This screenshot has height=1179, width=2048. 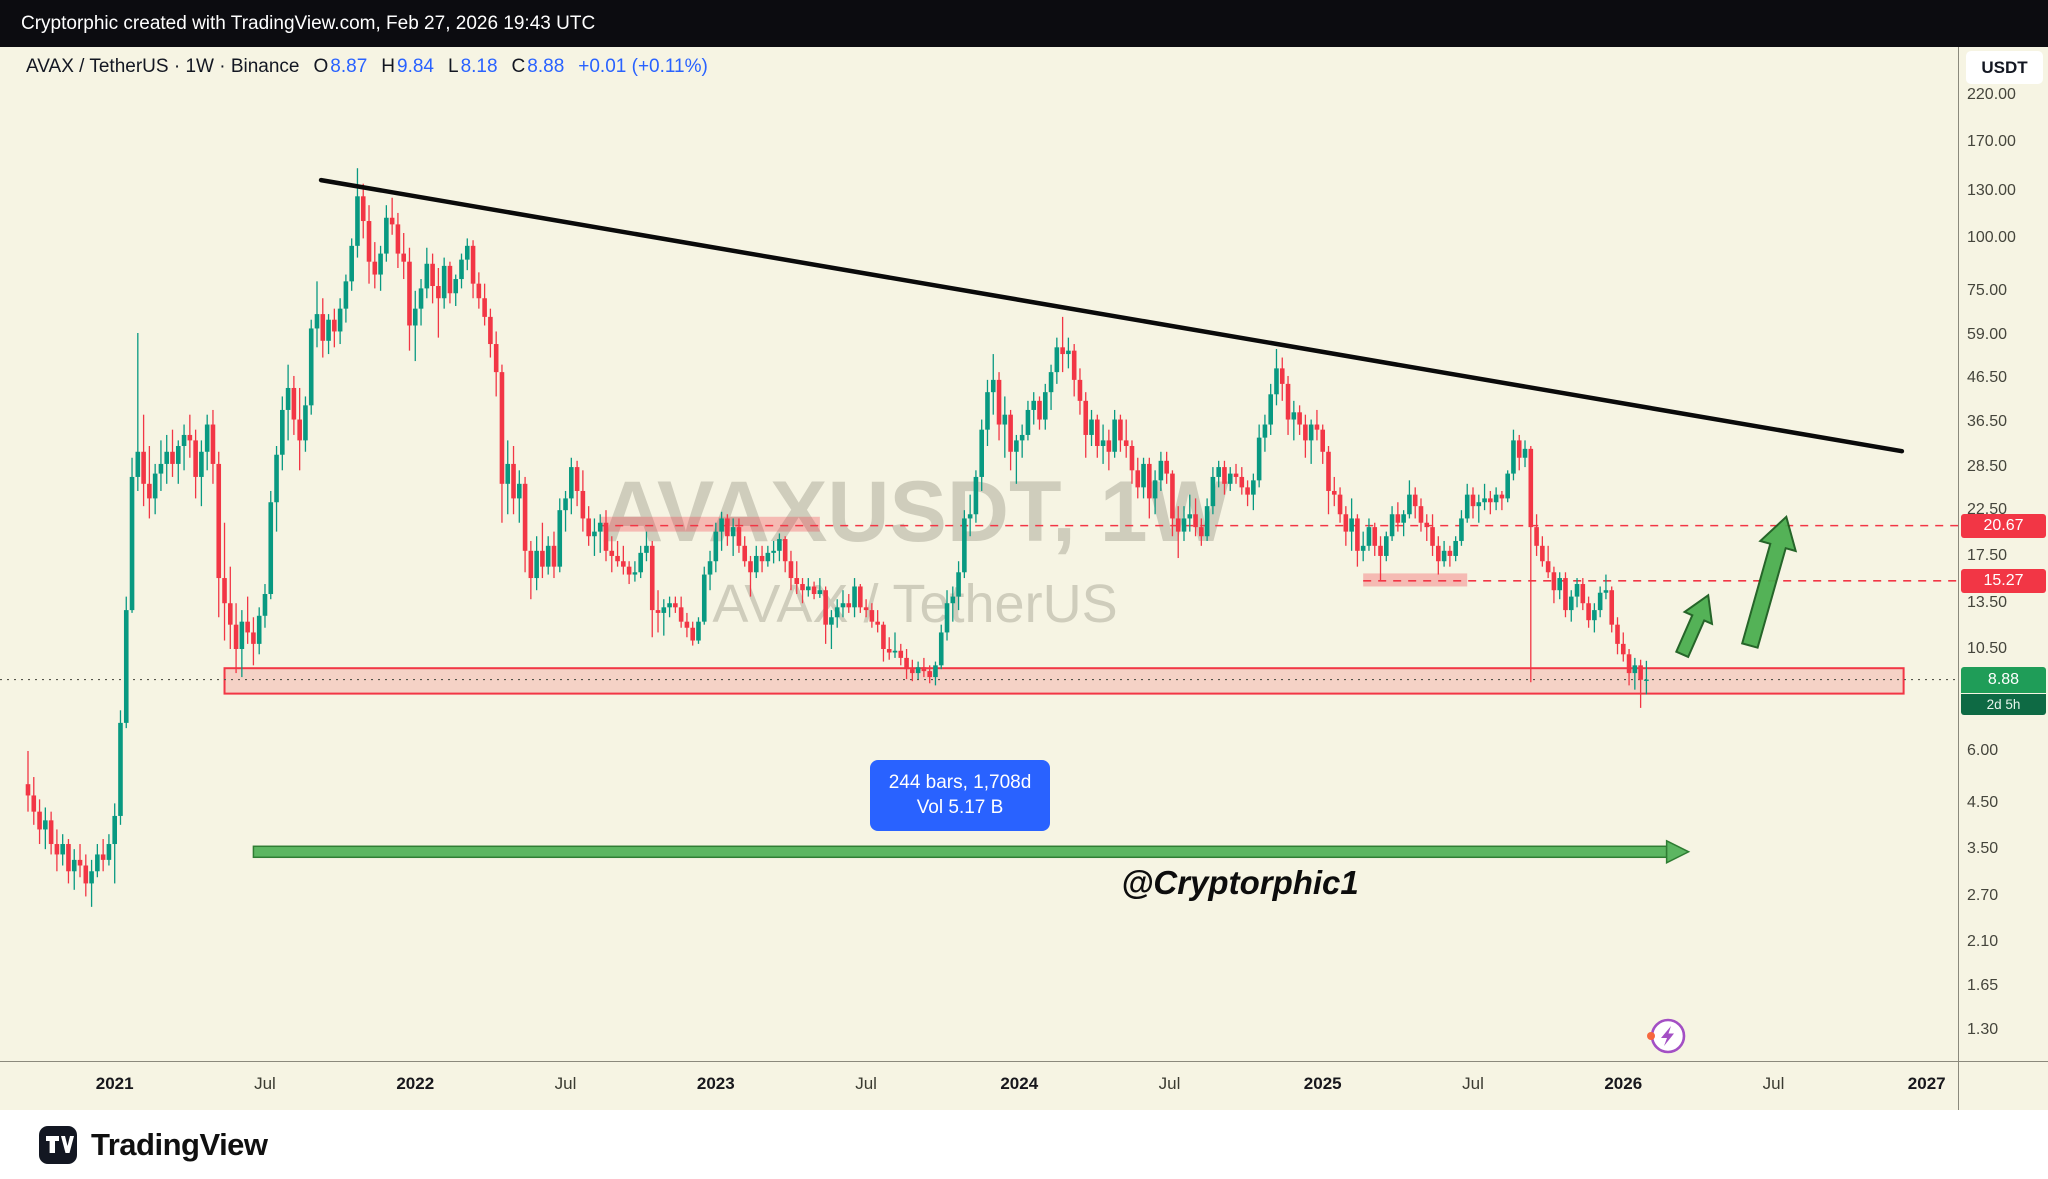 What do you see at coordinates (415, 66) in the screenshot?
I see `high-value: 9.84` at bounding box center [415, 66].